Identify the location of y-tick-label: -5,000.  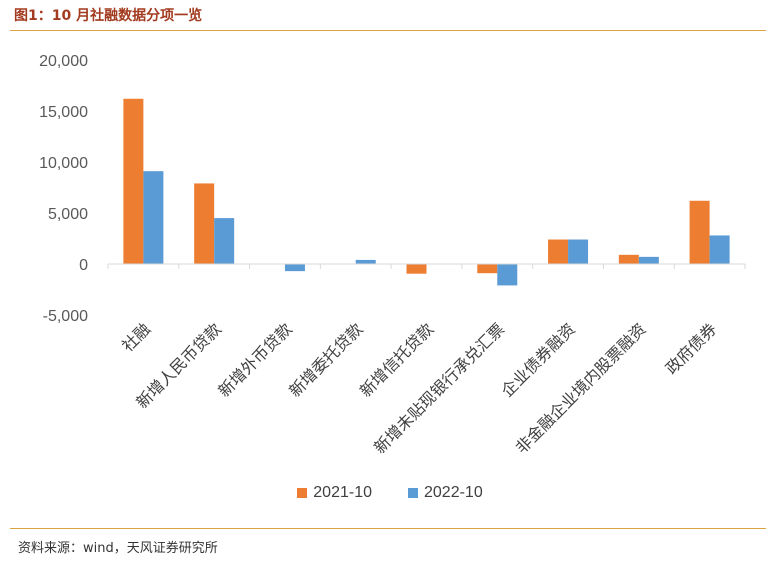
(65, 316).